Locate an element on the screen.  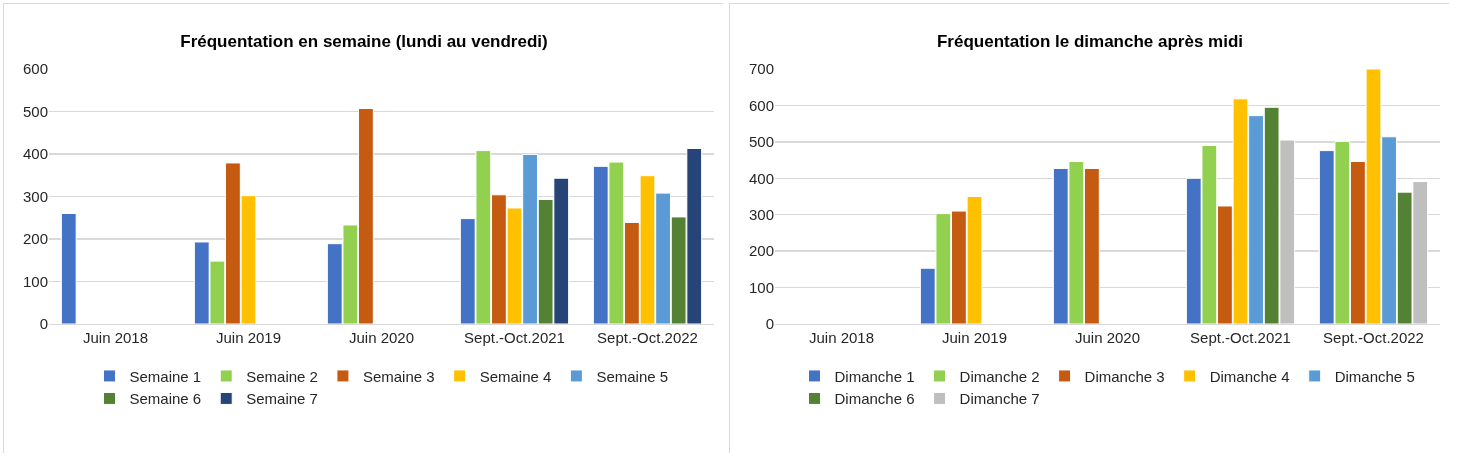
legend-label: Semaine 3 is located at coordinates (398, 376).